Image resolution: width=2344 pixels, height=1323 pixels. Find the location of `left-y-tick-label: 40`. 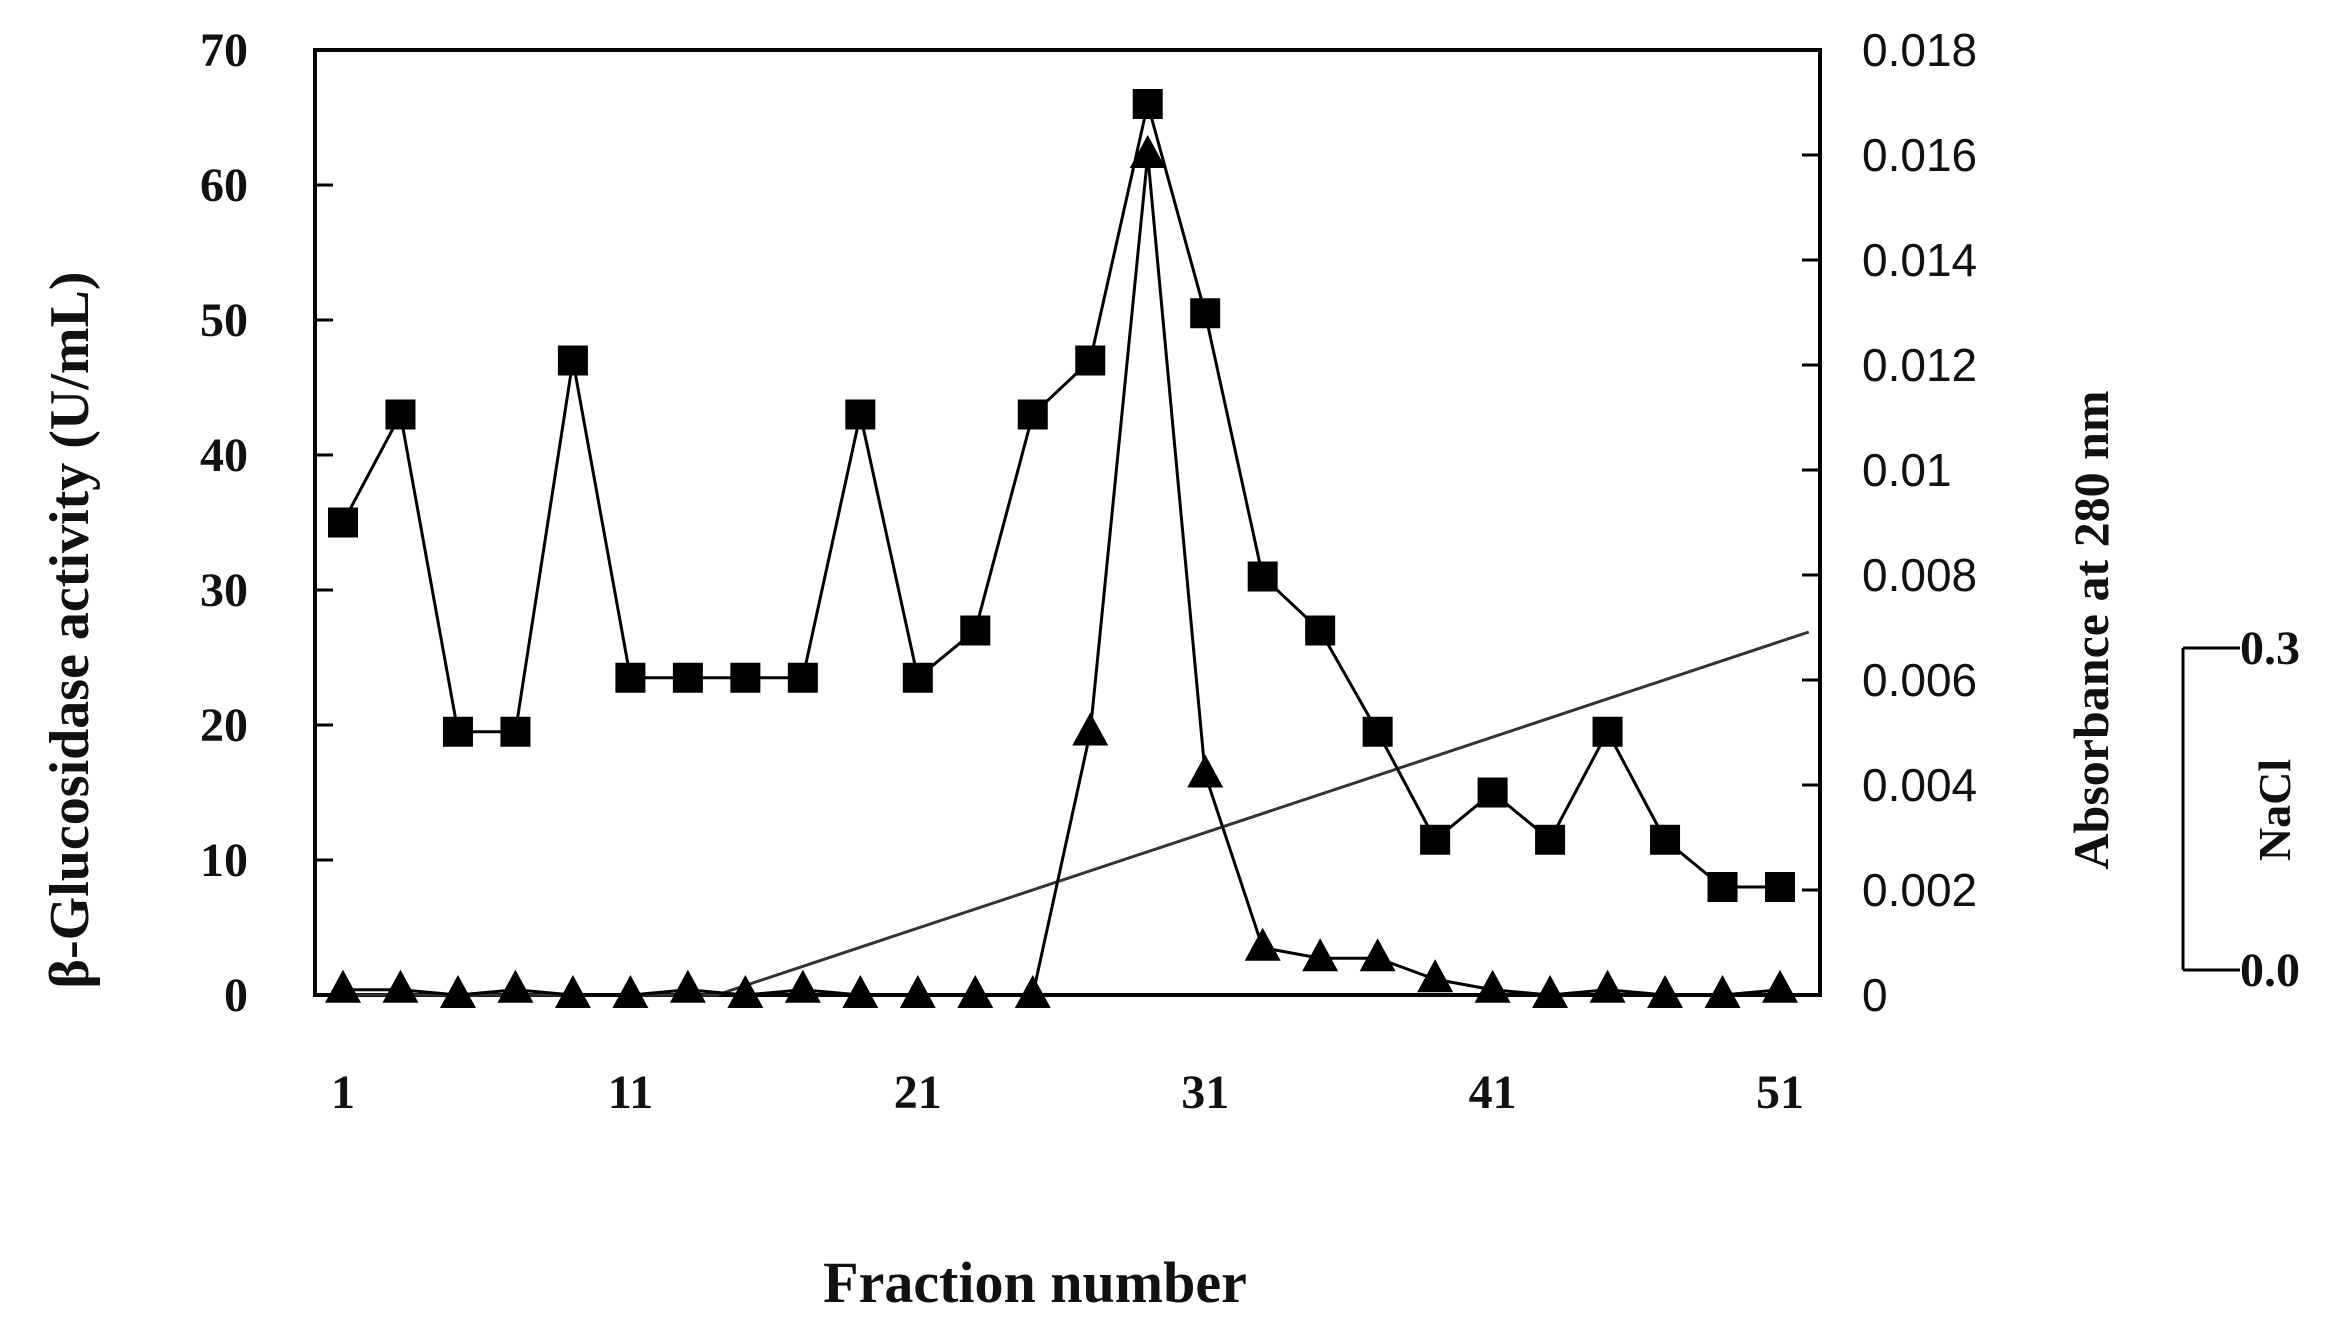

left-y-tick-label: 40 is located at coordinates (224, 455).